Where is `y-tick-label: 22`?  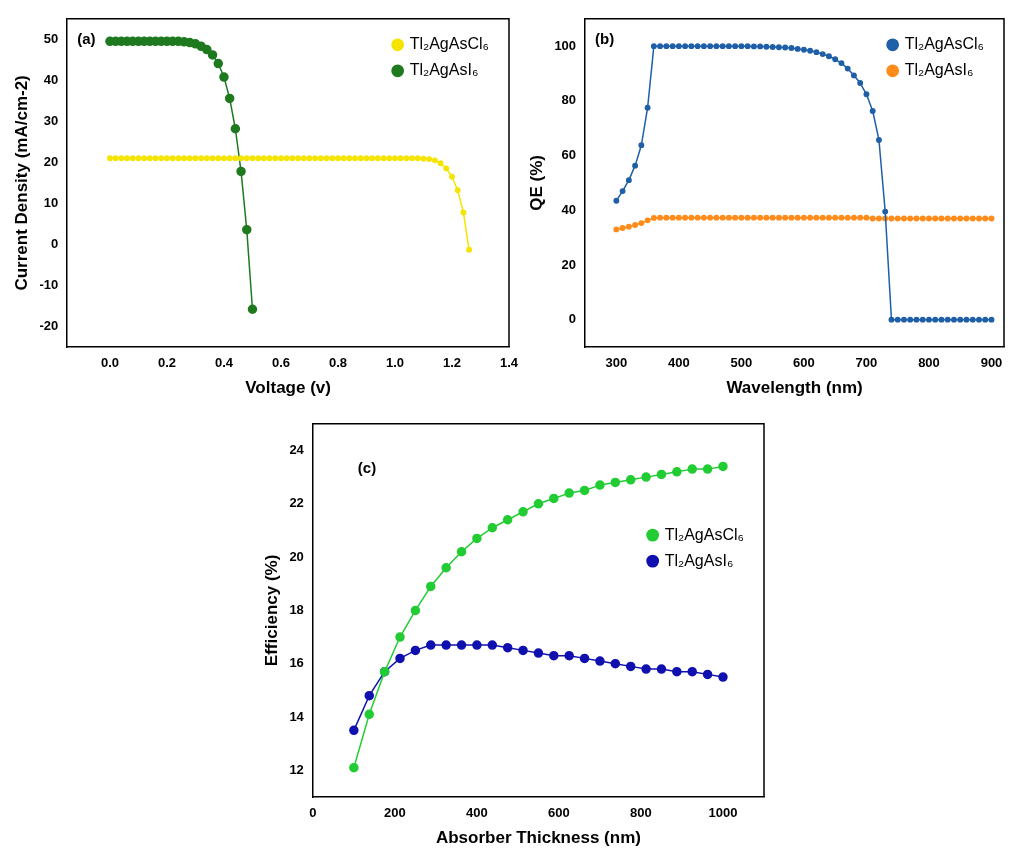 y-tick-label: 22 is located at coordinates (296, 503).